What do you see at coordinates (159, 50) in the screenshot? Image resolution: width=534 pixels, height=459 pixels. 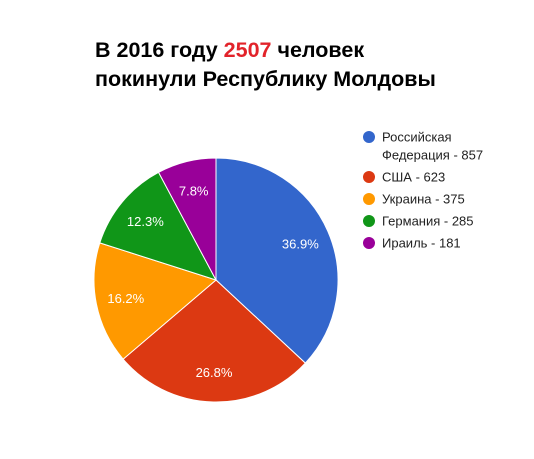 I see `title-prefix: В 2016 году` at bounding box center [159, 50].